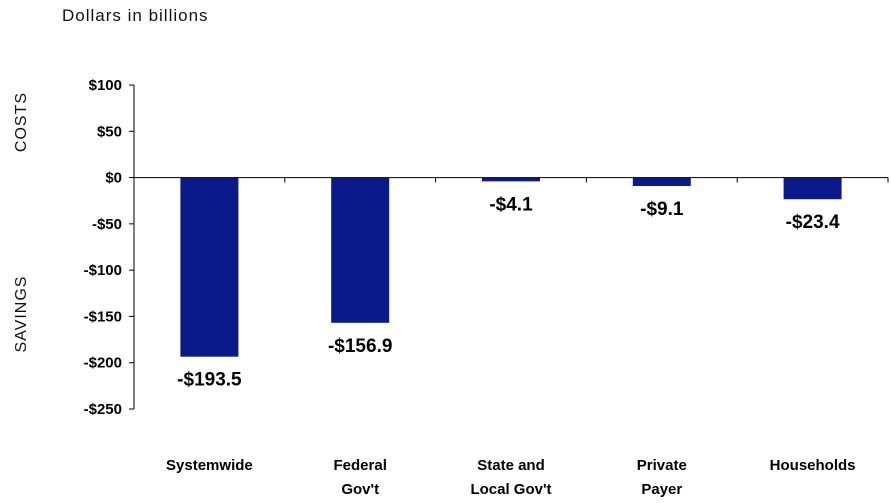  I want to click on category-label: Households, so click(813, 465).